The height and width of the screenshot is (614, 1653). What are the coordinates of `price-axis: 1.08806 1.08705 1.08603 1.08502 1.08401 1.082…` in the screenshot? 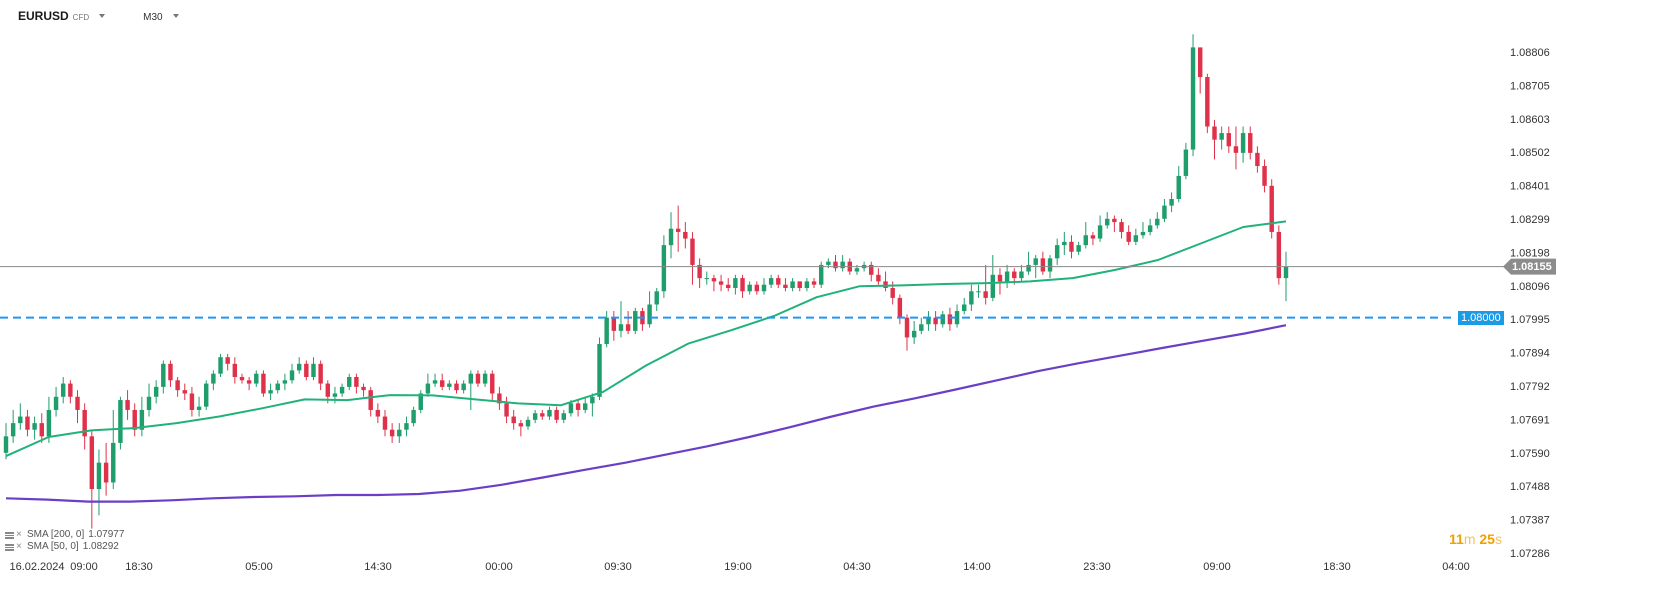 It's located at (1530, 303).